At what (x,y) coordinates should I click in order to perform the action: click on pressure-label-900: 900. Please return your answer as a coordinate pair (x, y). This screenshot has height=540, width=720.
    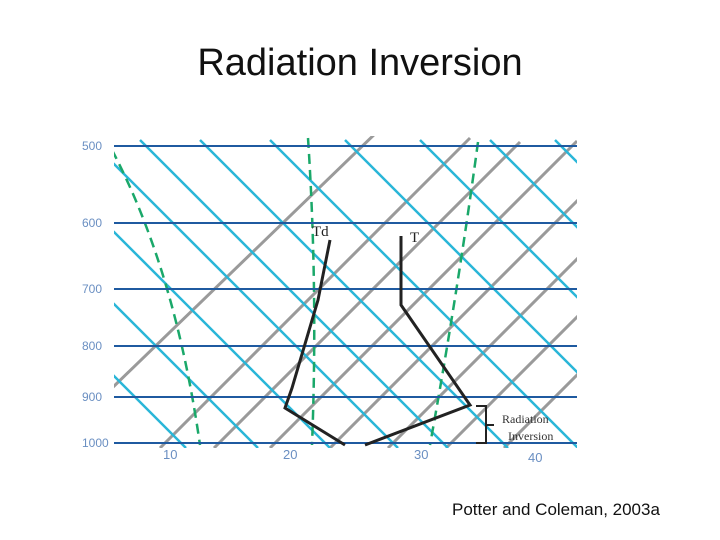
    Looking at the image, I should click on (92, 397).